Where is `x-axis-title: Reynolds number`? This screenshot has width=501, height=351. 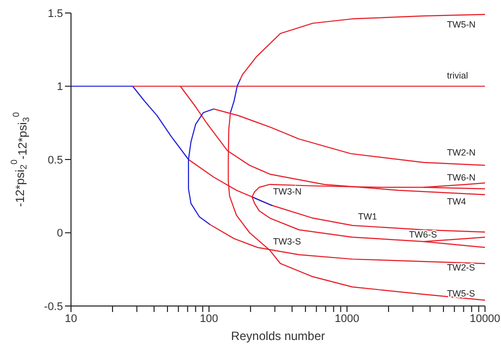 x-axis-title: Reynolds number is located at coordinates (278, 336).